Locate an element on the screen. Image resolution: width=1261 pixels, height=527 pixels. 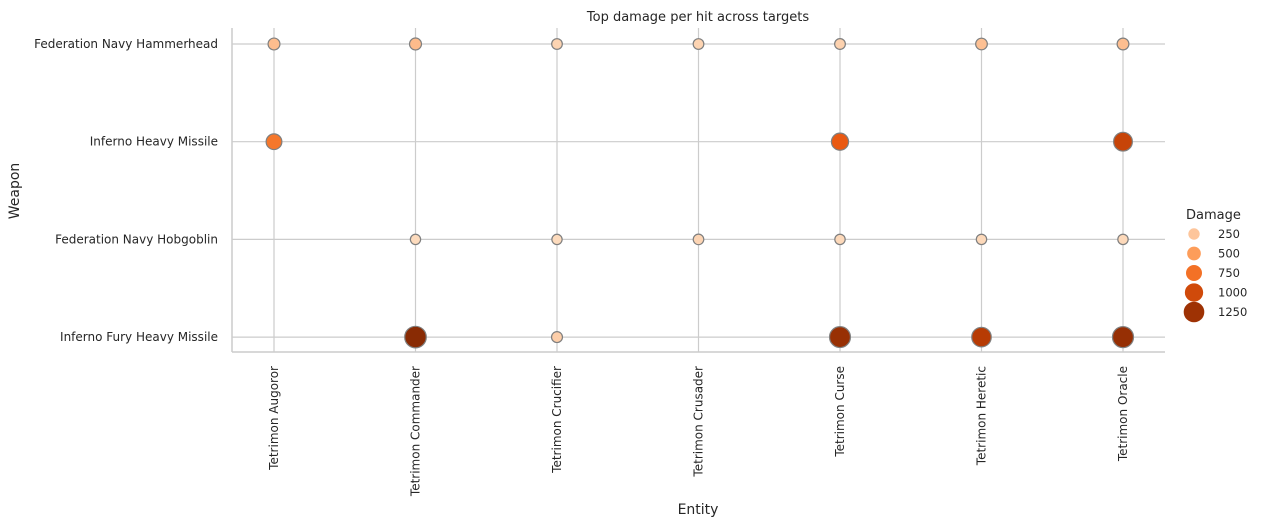
legend-label: 1000 is located at coordinates (1232, 293).